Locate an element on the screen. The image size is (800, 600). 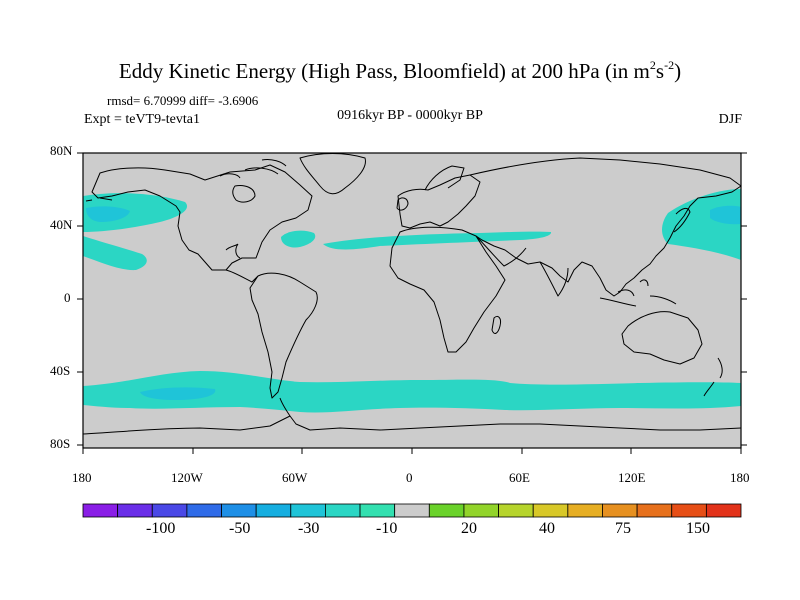
north-america-coast is located at coordinates (202, 217).